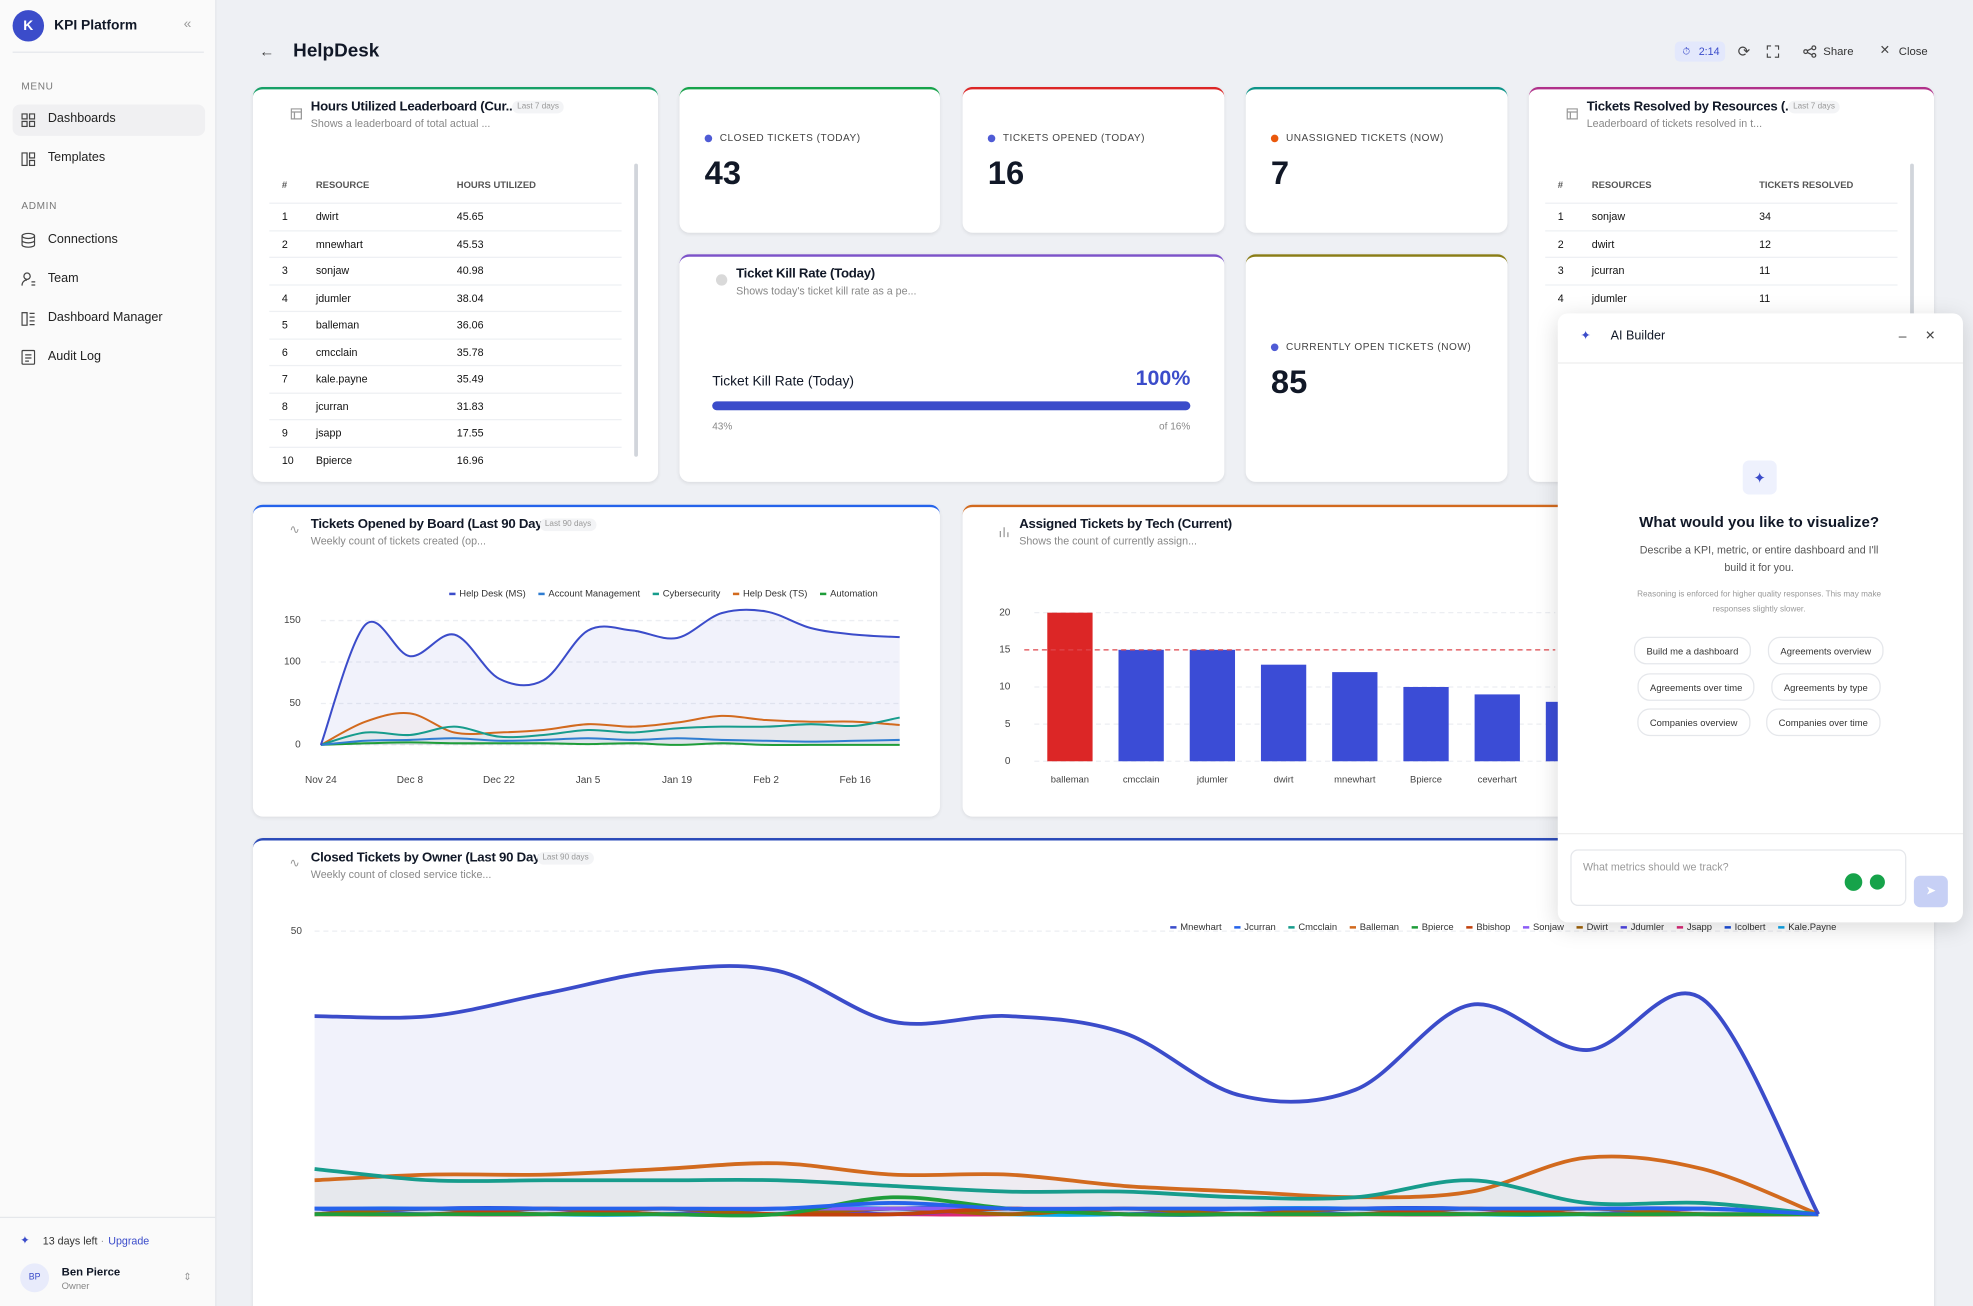 Image resolution: width=1973 pixels, height=1306 pixels. I want to click on table-cell: 40.98, so click(470, 270).